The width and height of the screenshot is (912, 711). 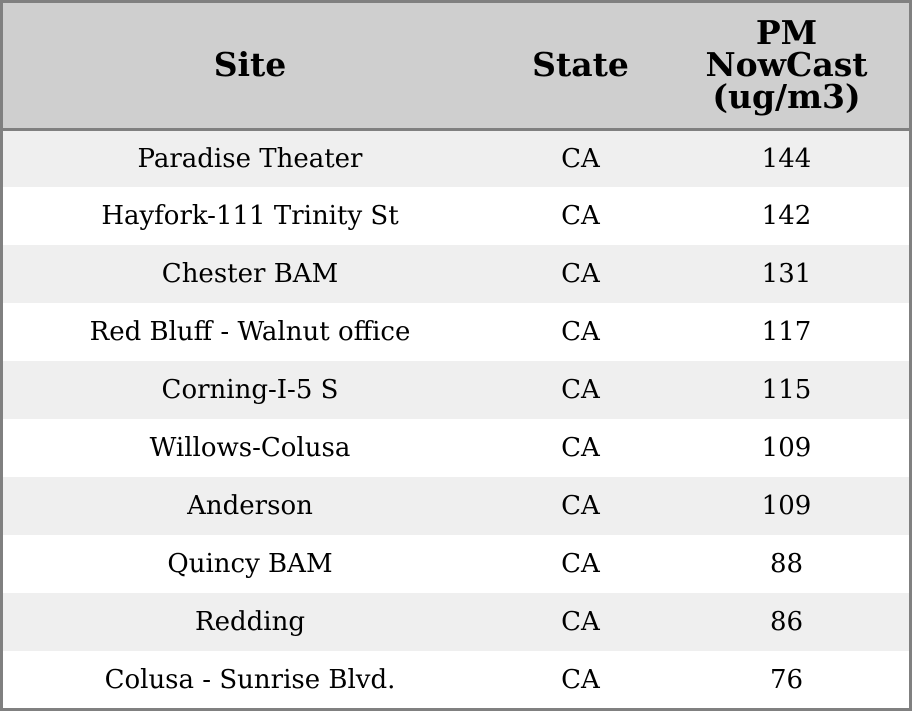 I want to click on table-row: Chester BAM CA 131, so click(x=456, y=274).